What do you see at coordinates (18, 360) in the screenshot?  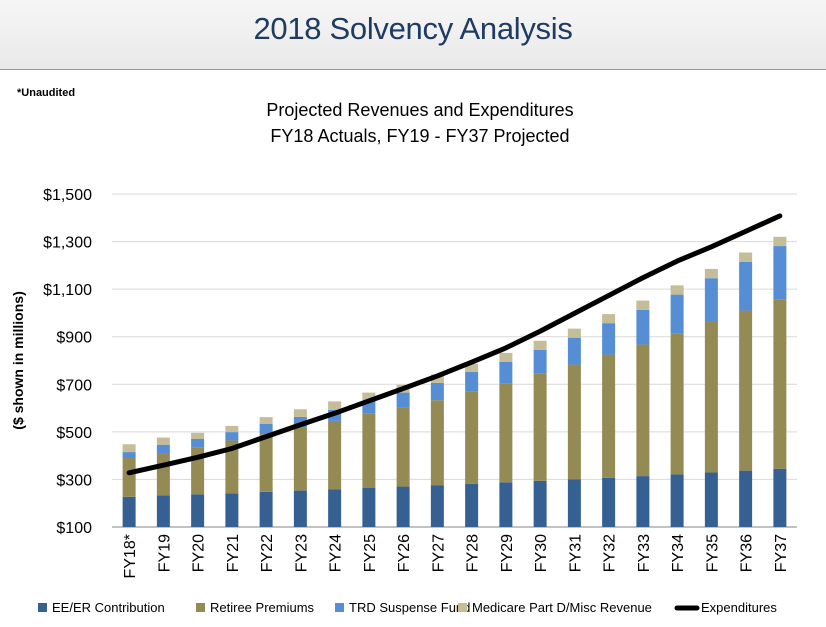 I see `y-axis-label: ($ shown in millions)` at bounding box center [18, 360].